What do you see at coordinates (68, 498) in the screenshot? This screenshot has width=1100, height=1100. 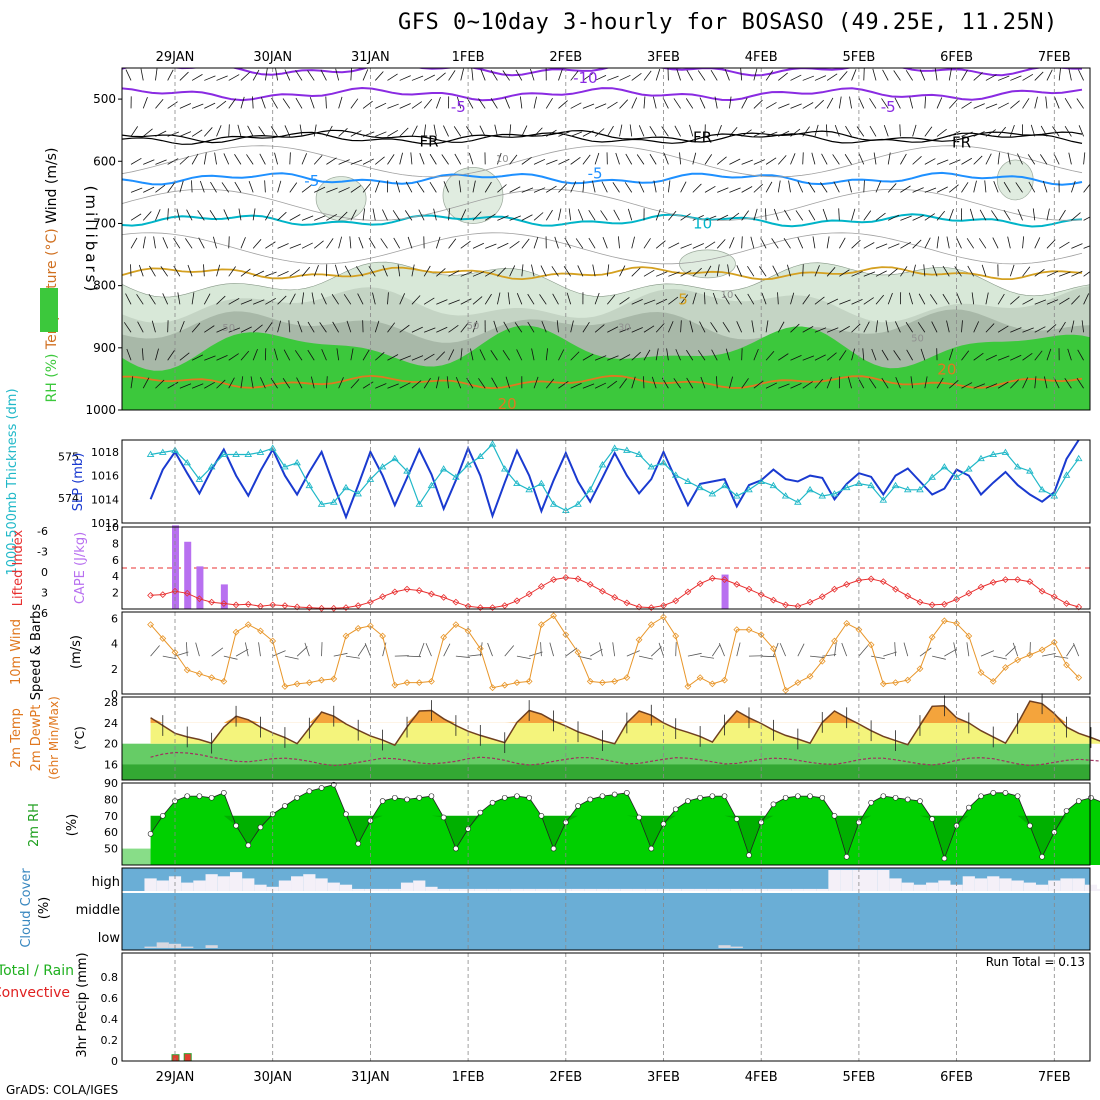 I see `thickness-tick: 574` at bounding box center [68, 498].